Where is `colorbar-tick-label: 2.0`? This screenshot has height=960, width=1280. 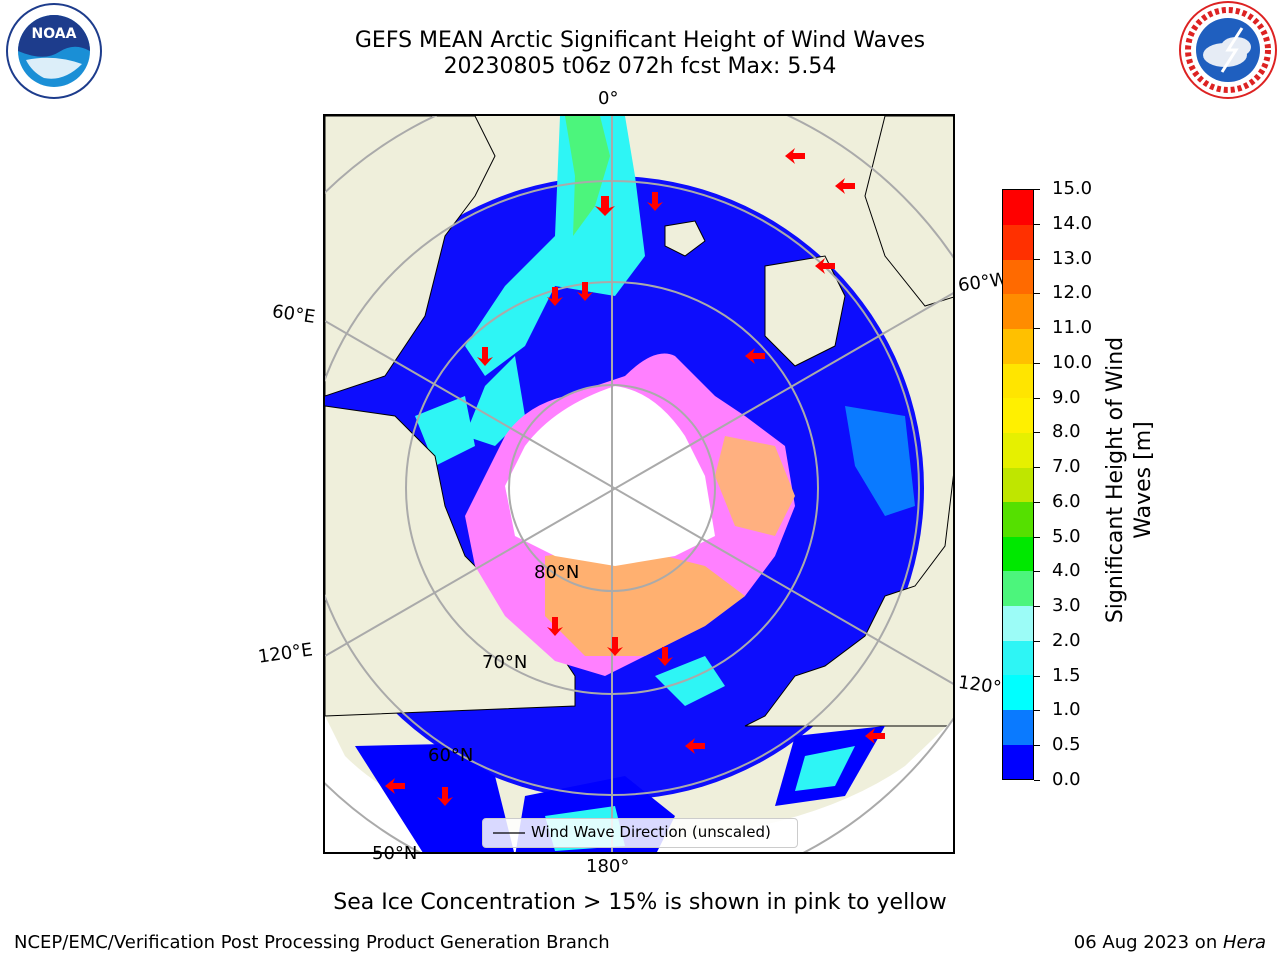 colorbar-tick-label: 2.0 is located at coordinates (1066, 640).